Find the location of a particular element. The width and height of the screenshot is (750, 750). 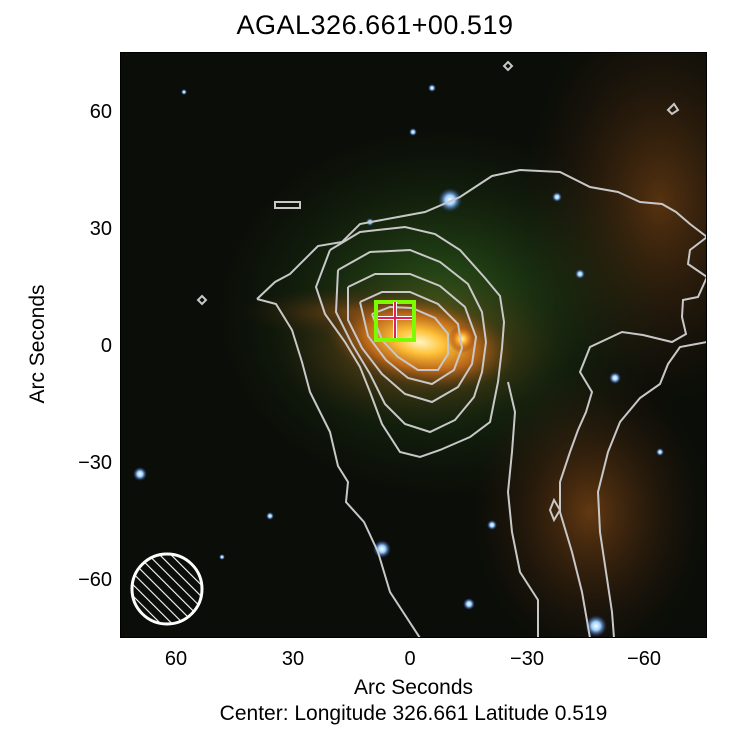

contour-small-top is located at coordinates (508, 66).